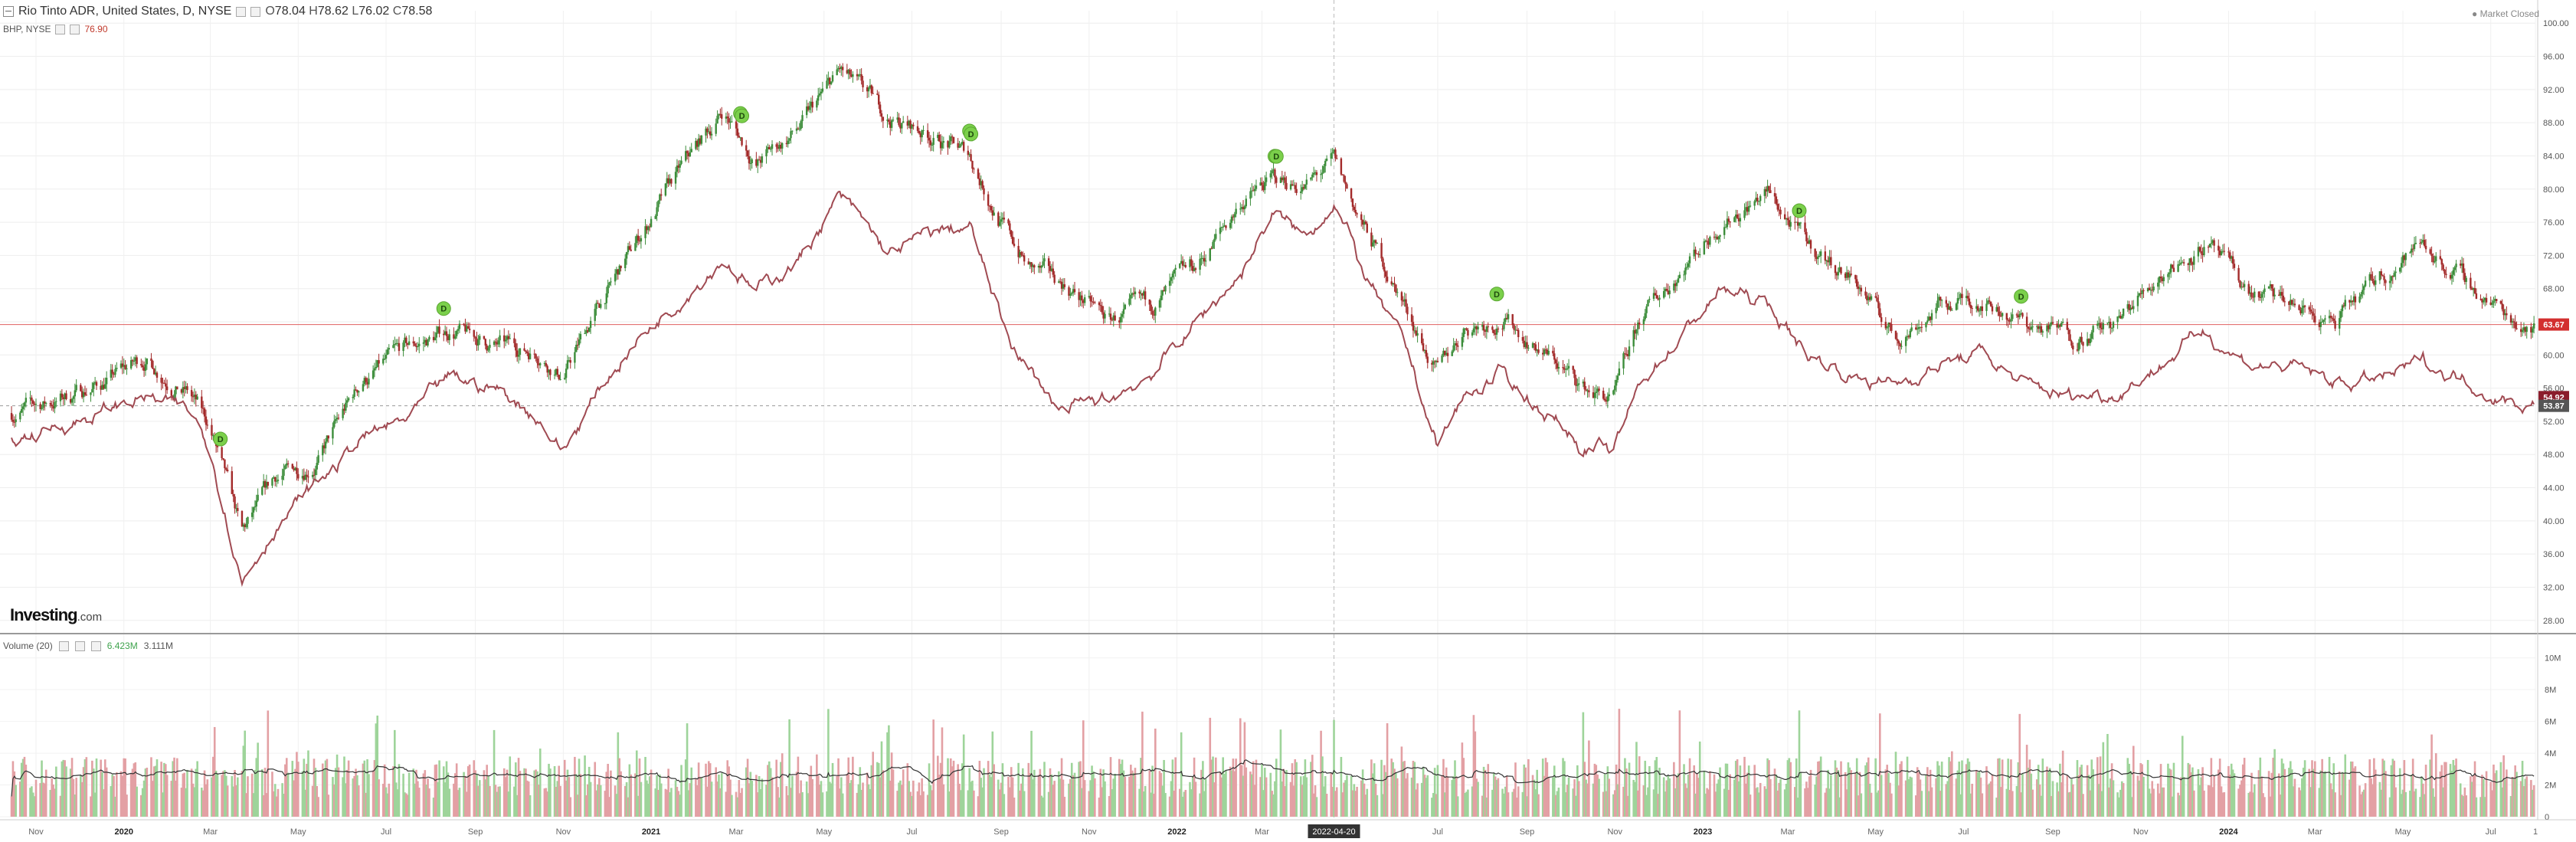 The width and height of the screenshot is (2576, 842). Describe the element at coordinates (1437, 832) in the screenshot. I see `x-tick-label: Jul` at that location.